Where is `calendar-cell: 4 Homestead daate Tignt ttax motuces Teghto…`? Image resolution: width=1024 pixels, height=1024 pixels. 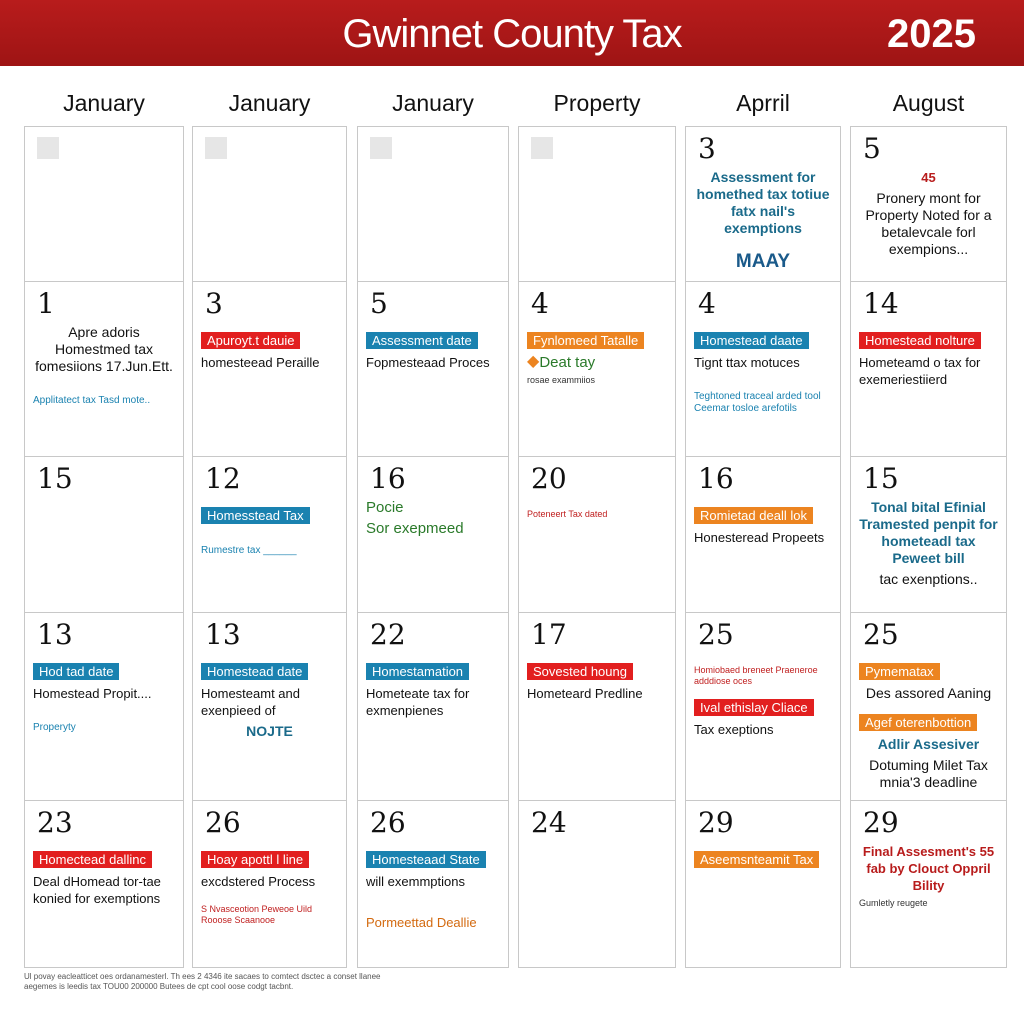 calendar-cell: 4 Homestead daate Tignt ttax motuces Teghto… is located at coordinates (763, 369).